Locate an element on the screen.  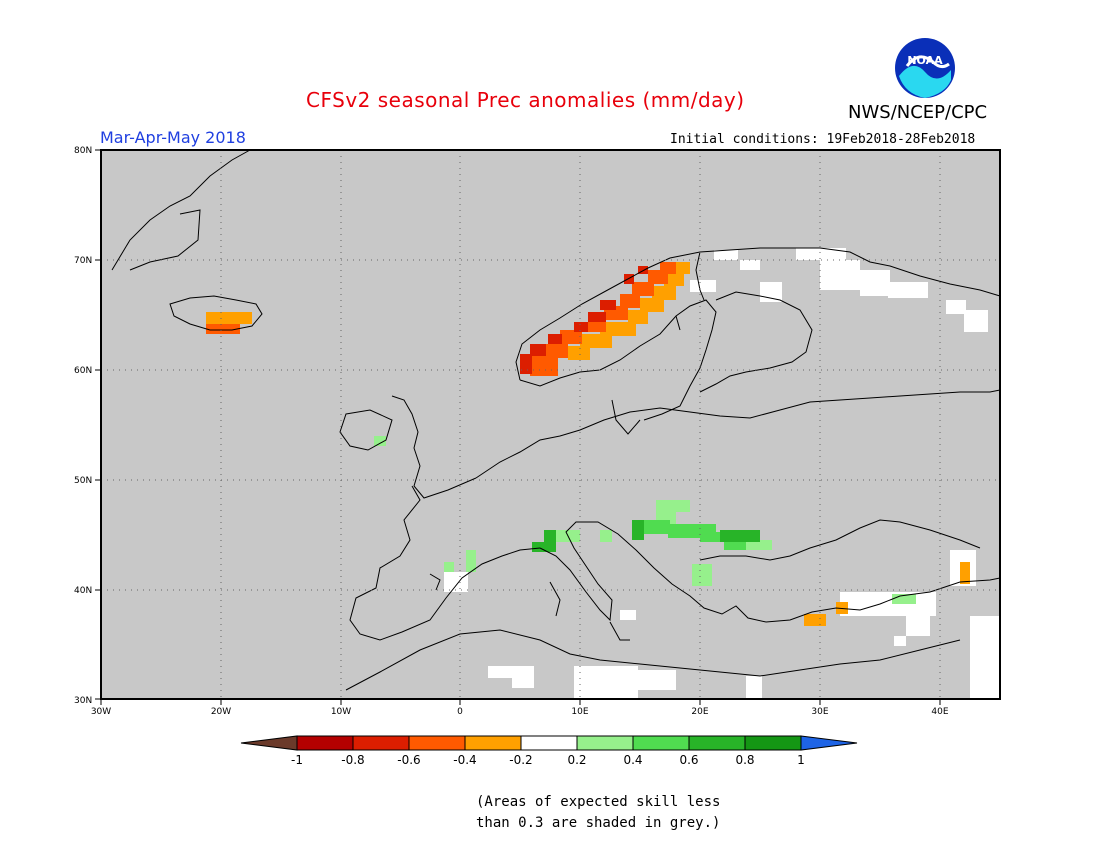
chart-title: CFSv2 seasonal Prec anomalies (mm/day) is located at coordinates (525, 100).